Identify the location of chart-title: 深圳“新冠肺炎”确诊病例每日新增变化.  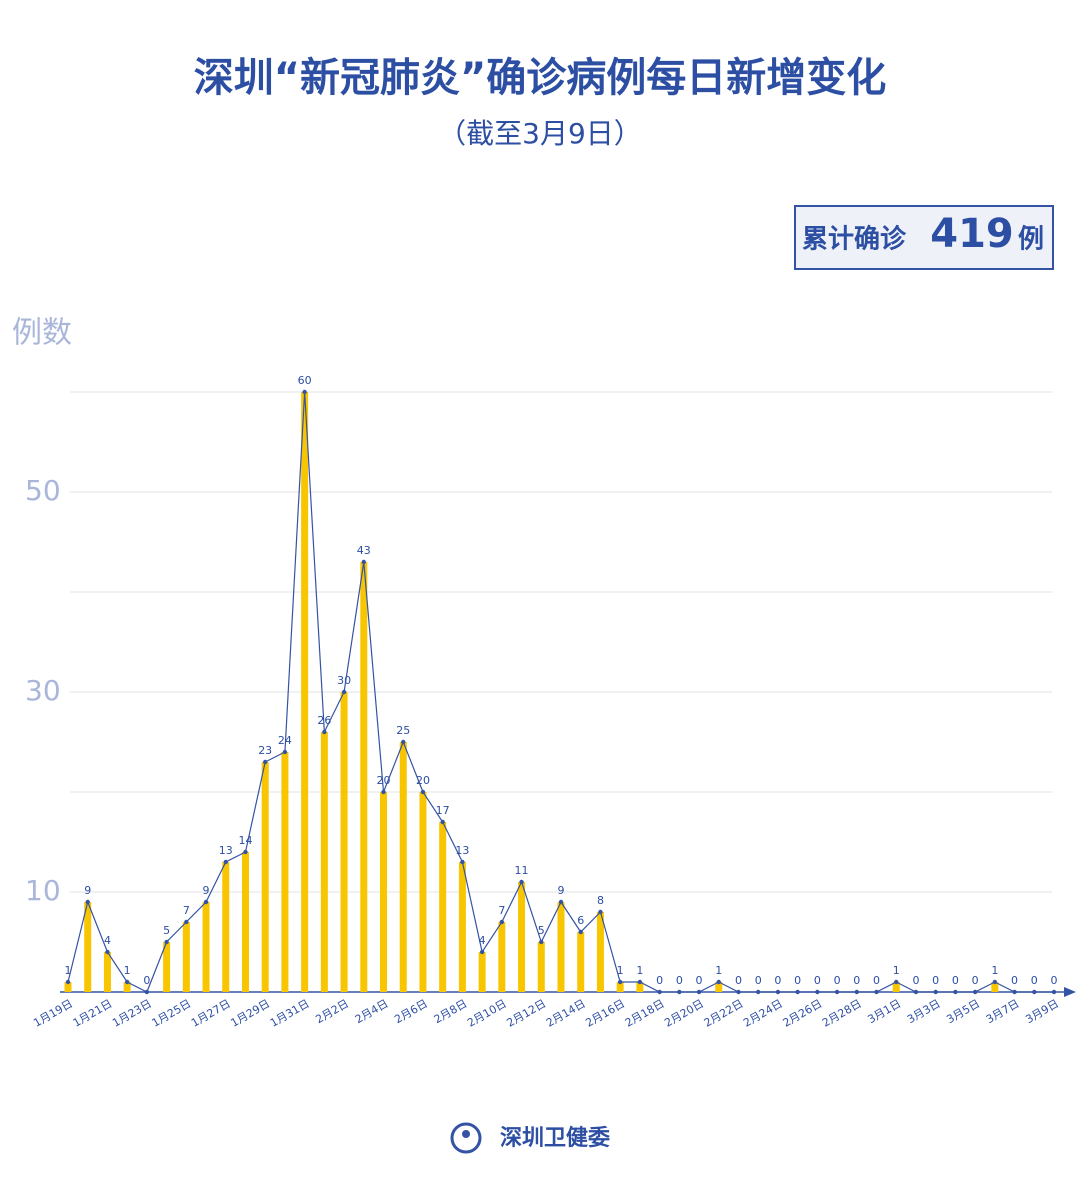
(540, 78).